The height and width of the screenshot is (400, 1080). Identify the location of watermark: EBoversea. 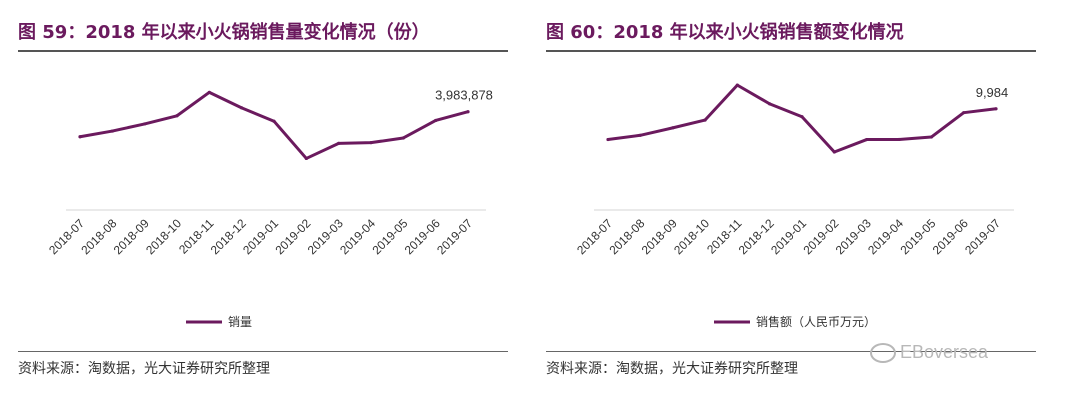
(929, 353).